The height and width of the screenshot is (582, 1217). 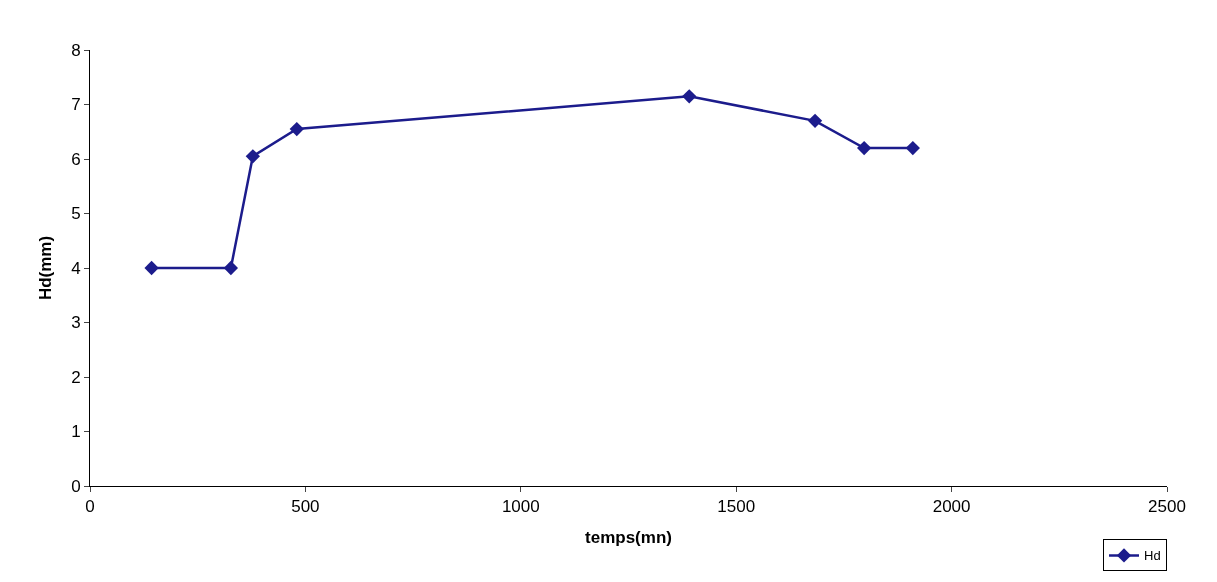 What do you see at coordinates (76, 432) in the screenshot?
I see `y-tick-label: 1` at bounding box center [76, 432].